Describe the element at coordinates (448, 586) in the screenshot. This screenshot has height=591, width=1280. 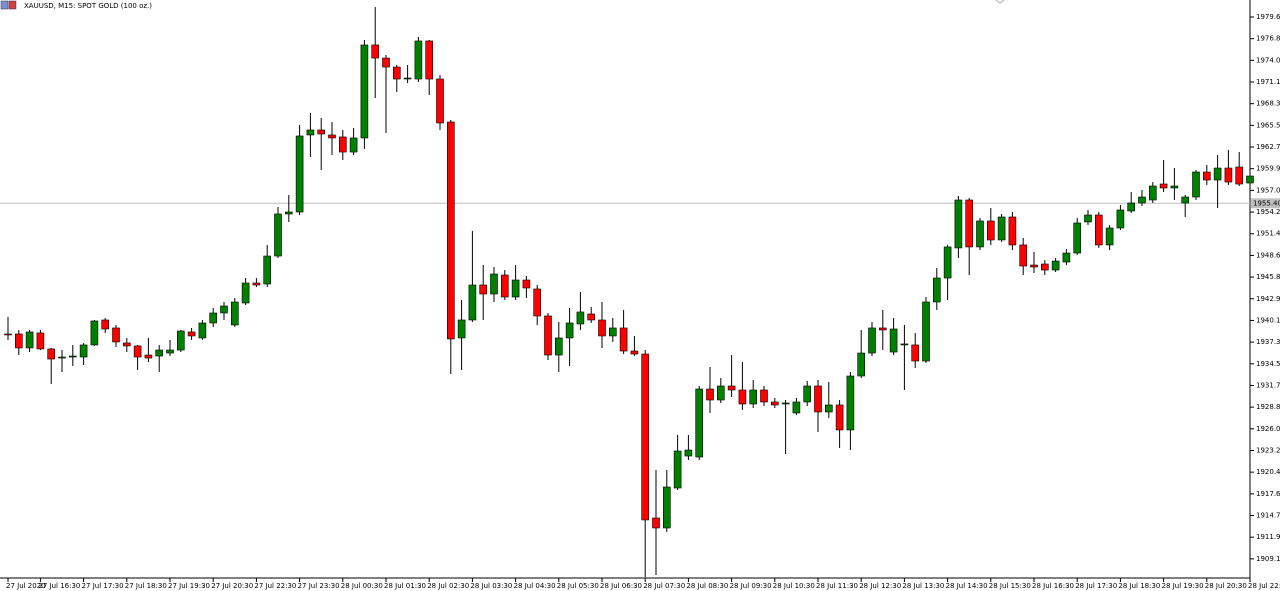
I see `x-tick-label: 28 Jul 02:30` at that location.